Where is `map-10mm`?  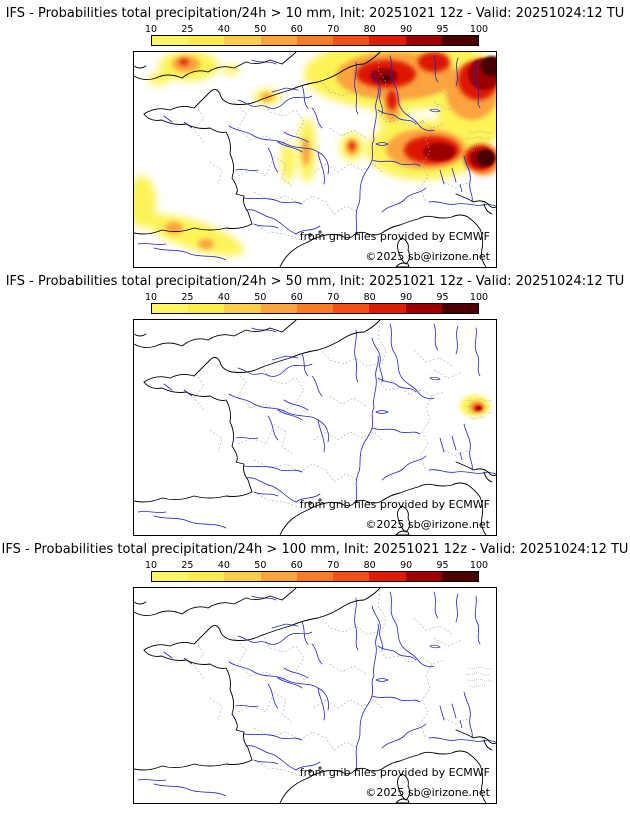
map-10mm is located at coordinates (315, 159).